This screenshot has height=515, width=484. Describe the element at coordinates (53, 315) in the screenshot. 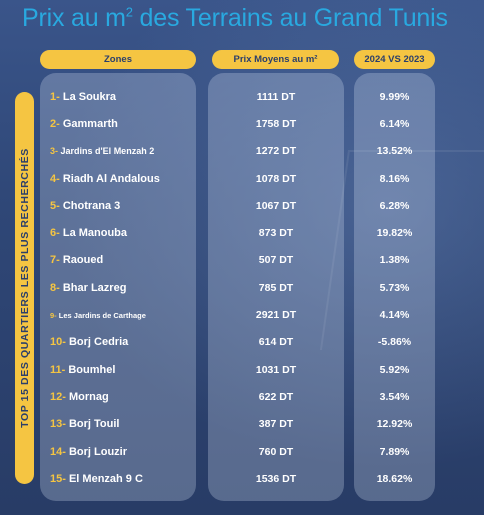

I see `rank-number: 9-` at that location.